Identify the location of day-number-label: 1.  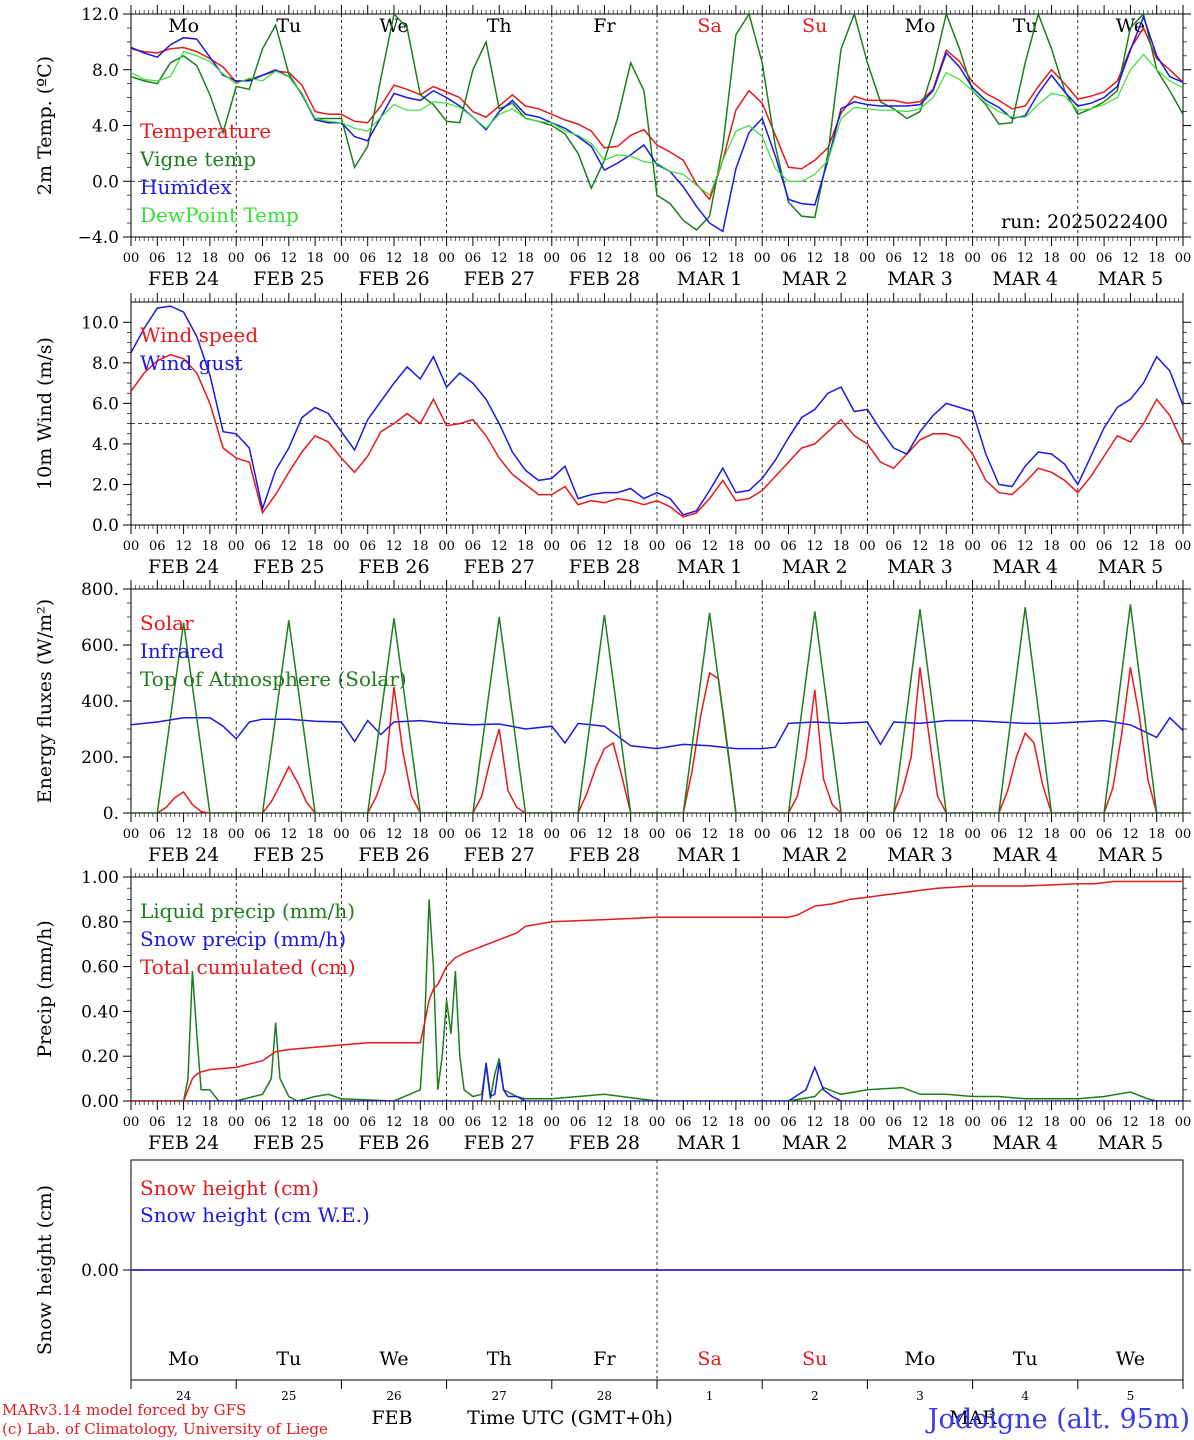
(710, 1396).